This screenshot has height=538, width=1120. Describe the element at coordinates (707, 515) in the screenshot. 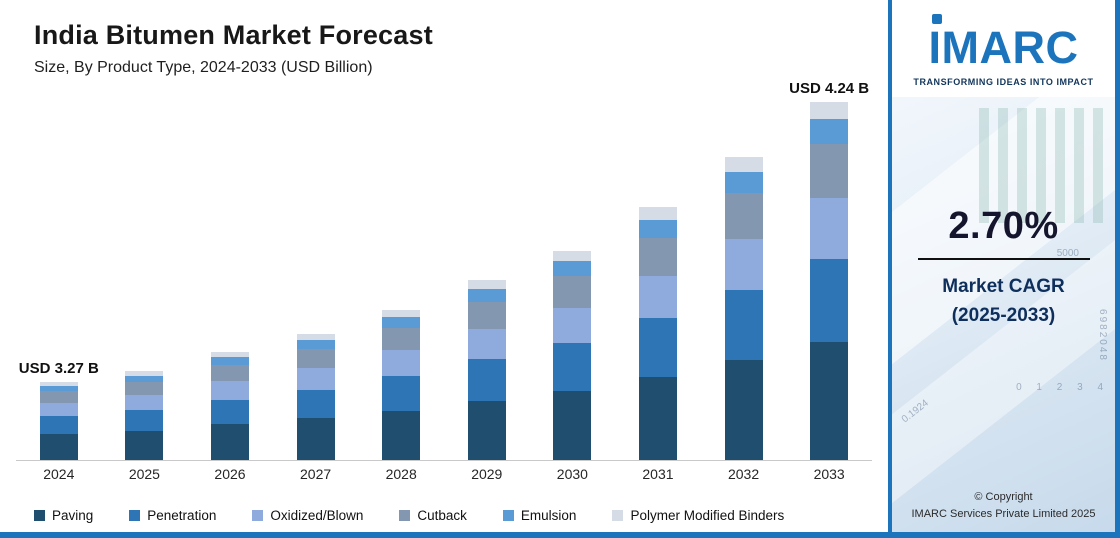

I see `legend-label: Polymer Modified Binders` at that location.